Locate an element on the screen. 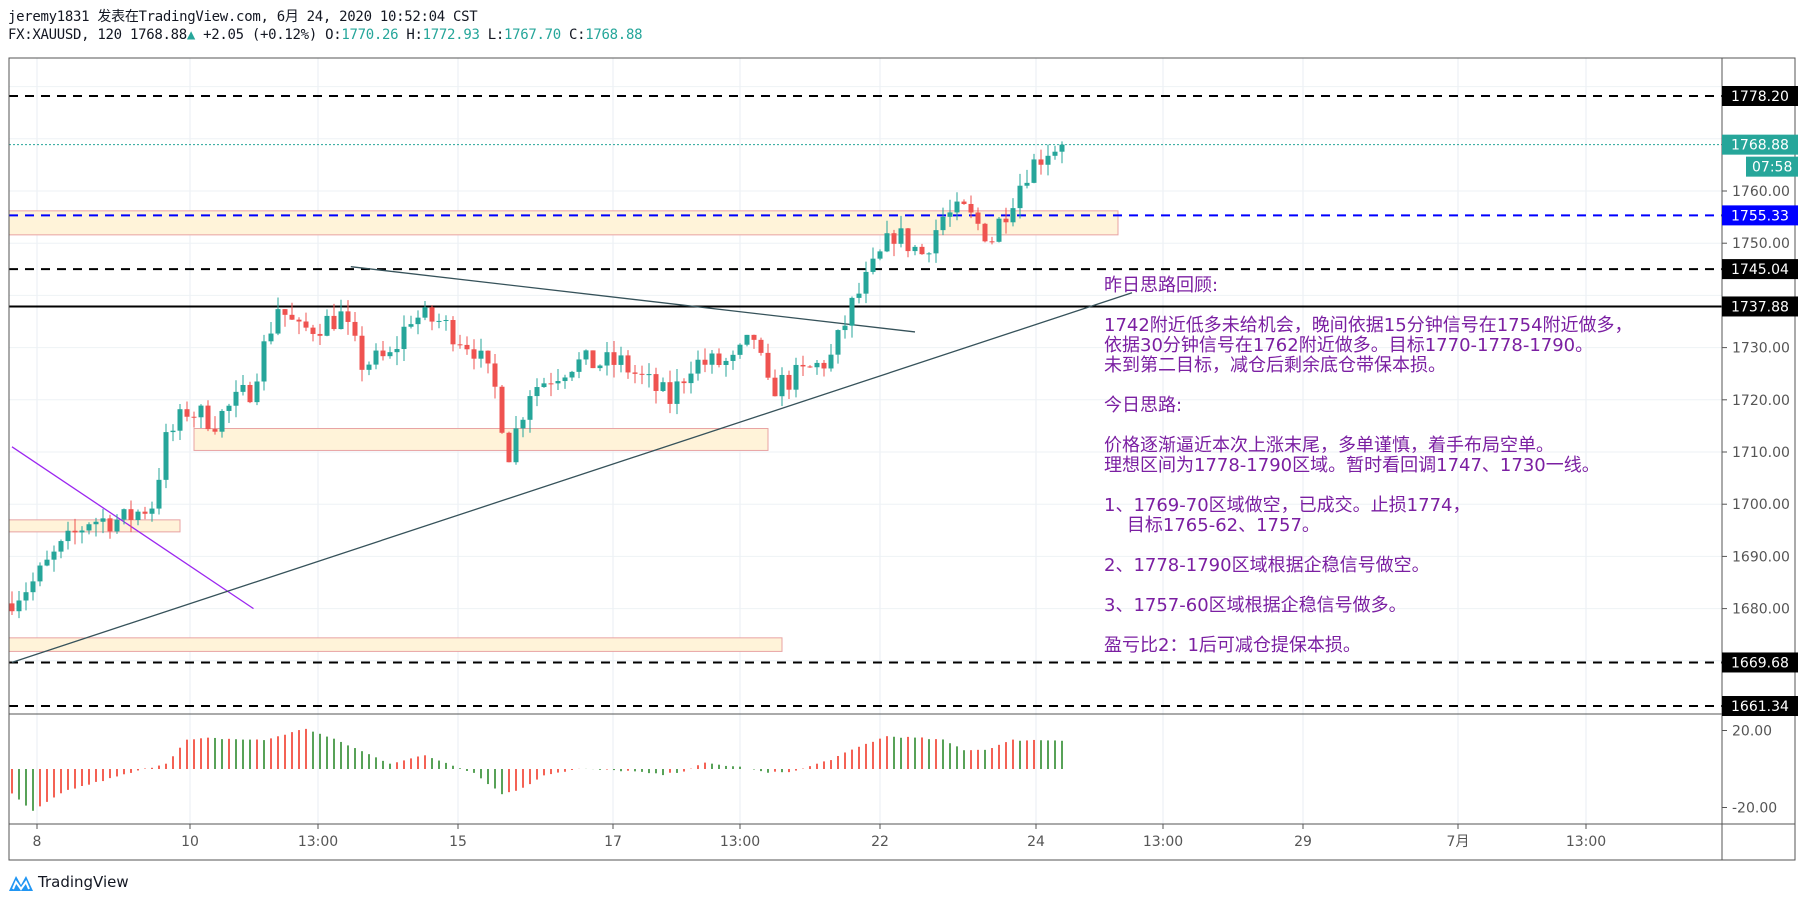 This screenshot has width=1805, height=904. indicator-axis: 20.00 -20.00 is located at coordinates (1749, 770).